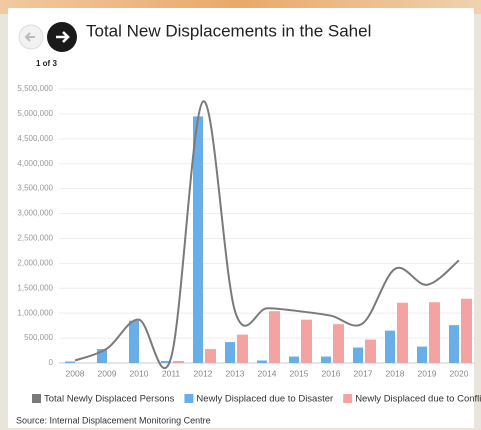  Describe the element at coordinates (63, 37) in the screenshot. I see `next-arrow` at that location.